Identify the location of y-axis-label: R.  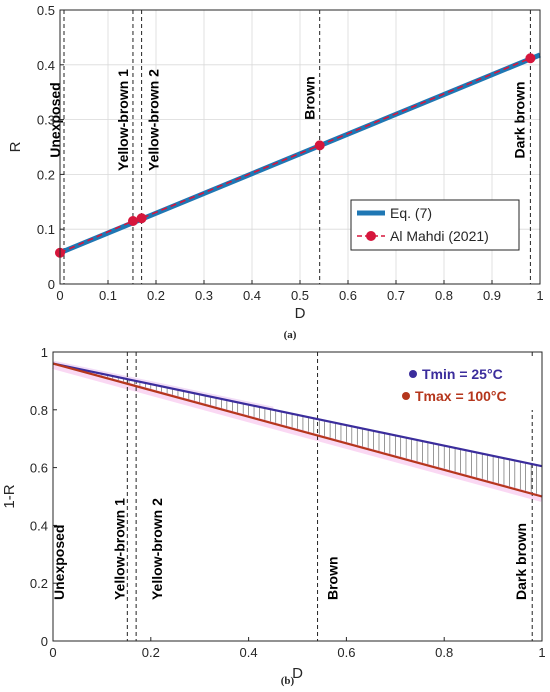
(15, 146).